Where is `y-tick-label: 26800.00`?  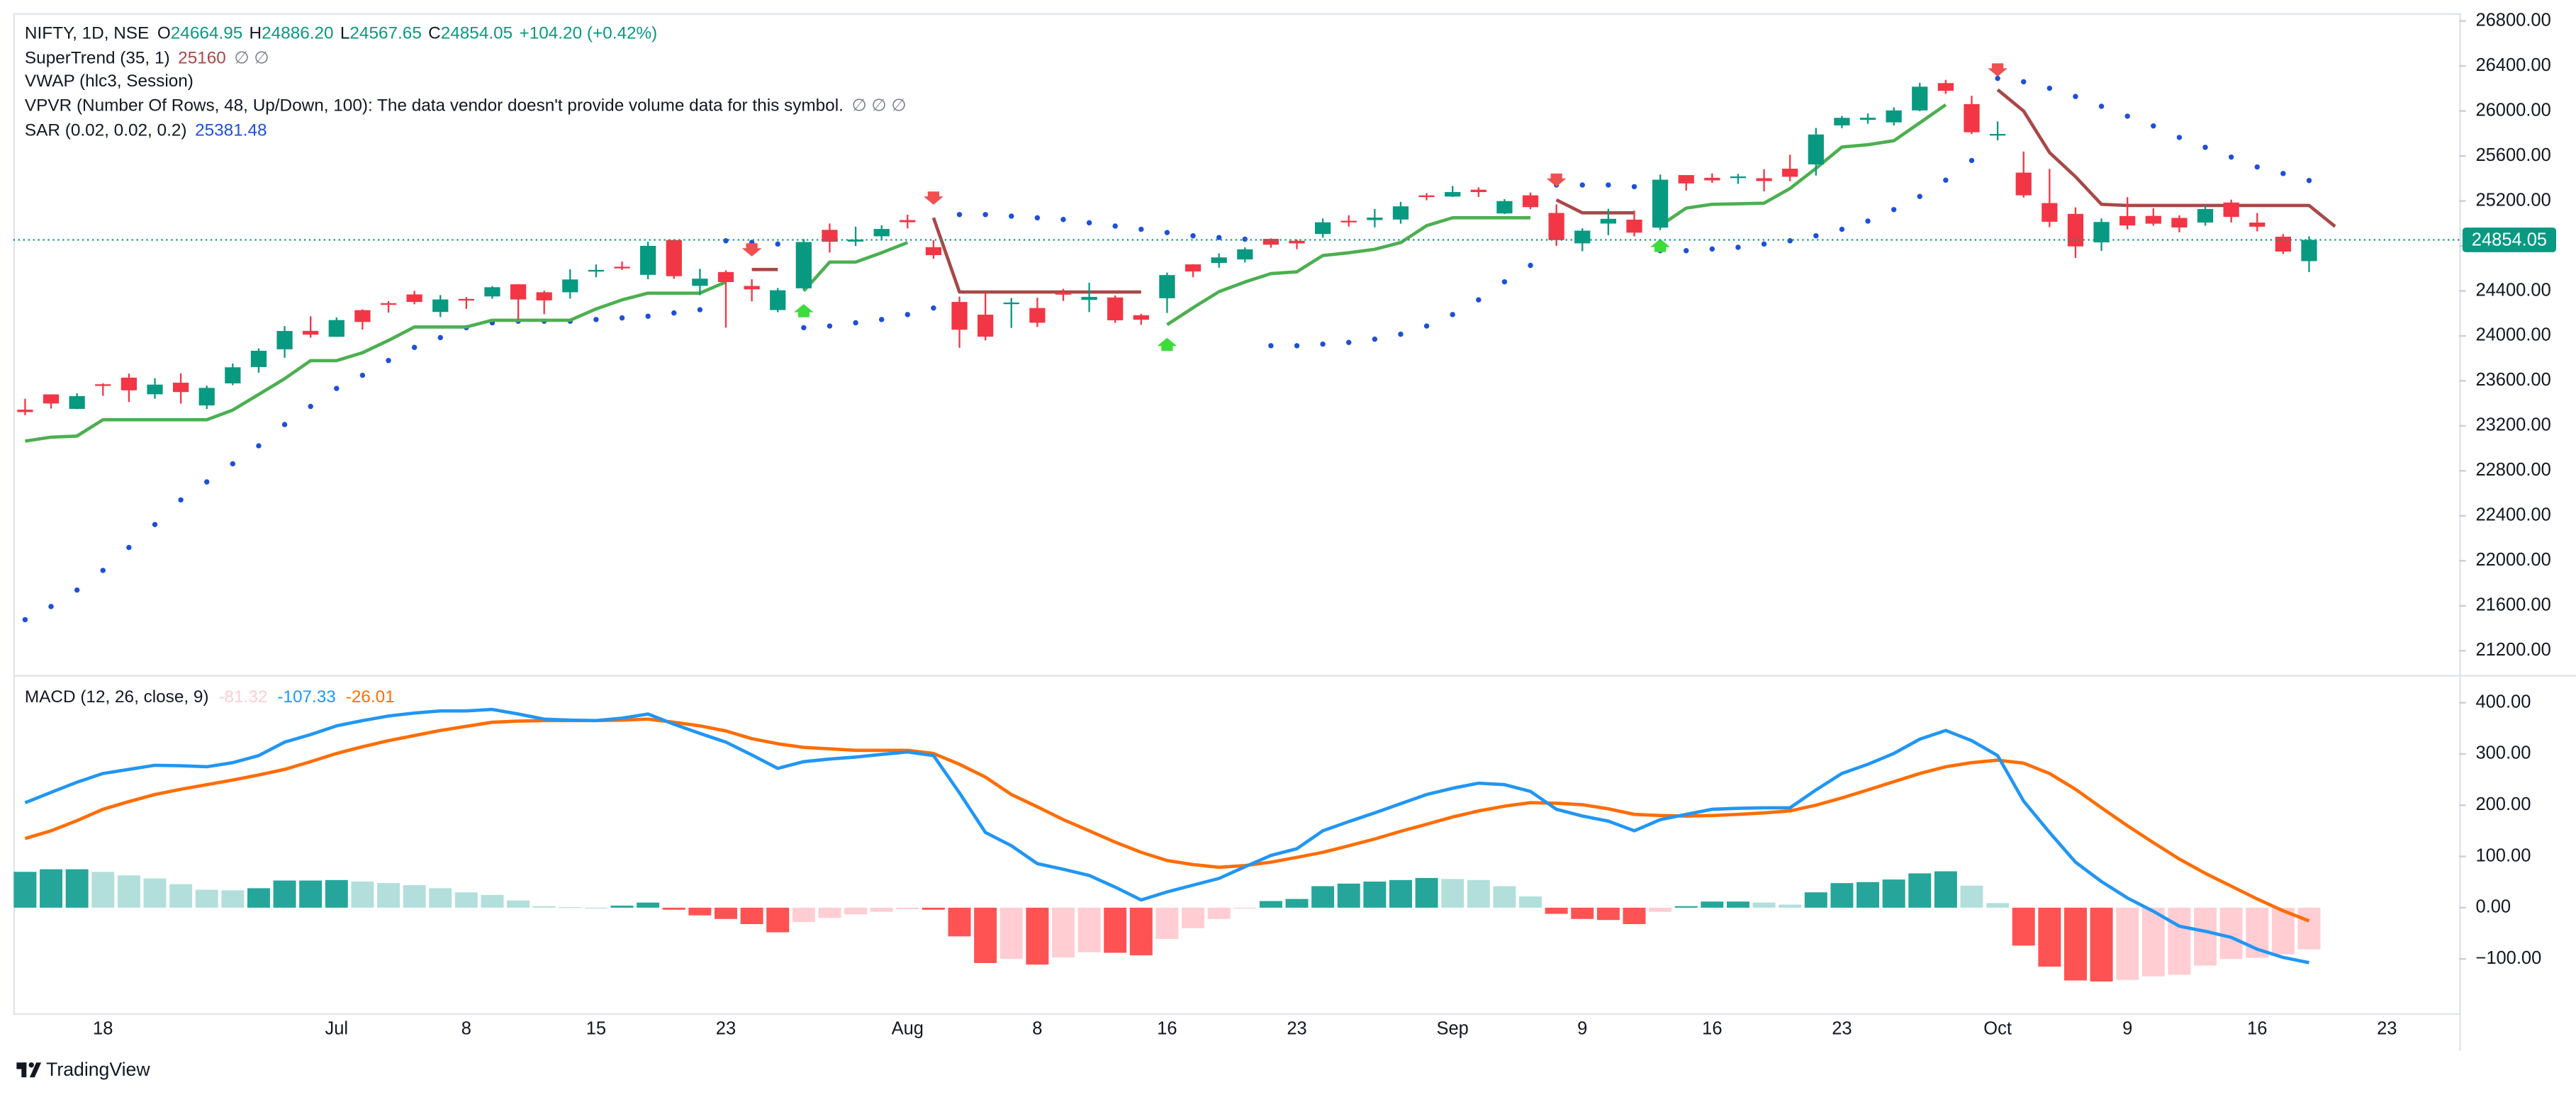
y-tick-label: 26800.00 is located at coordinates (2512, 20).